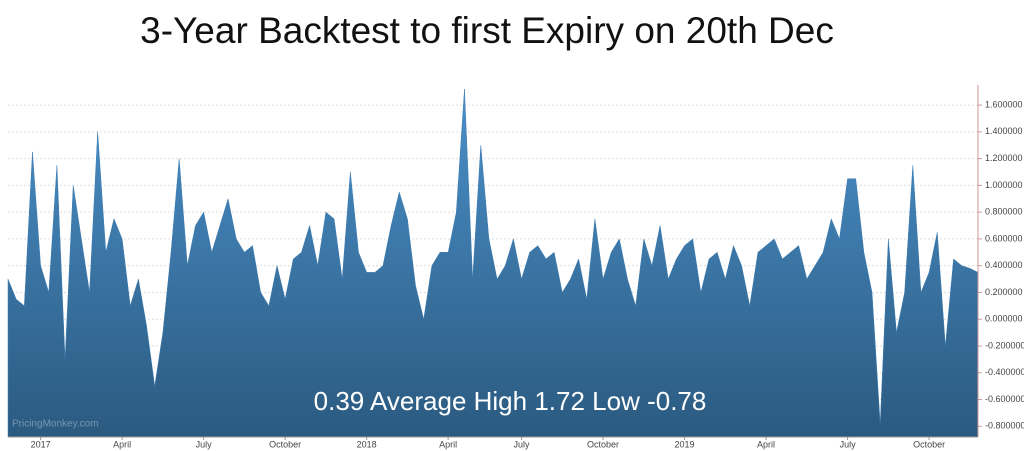 The width and height of the screenshot is (1024, 451). What do you see at coordinates (1004, 131) in the screenshot?
I see `y-tick-label: 1.400000` at bounding box center [1004, 131].